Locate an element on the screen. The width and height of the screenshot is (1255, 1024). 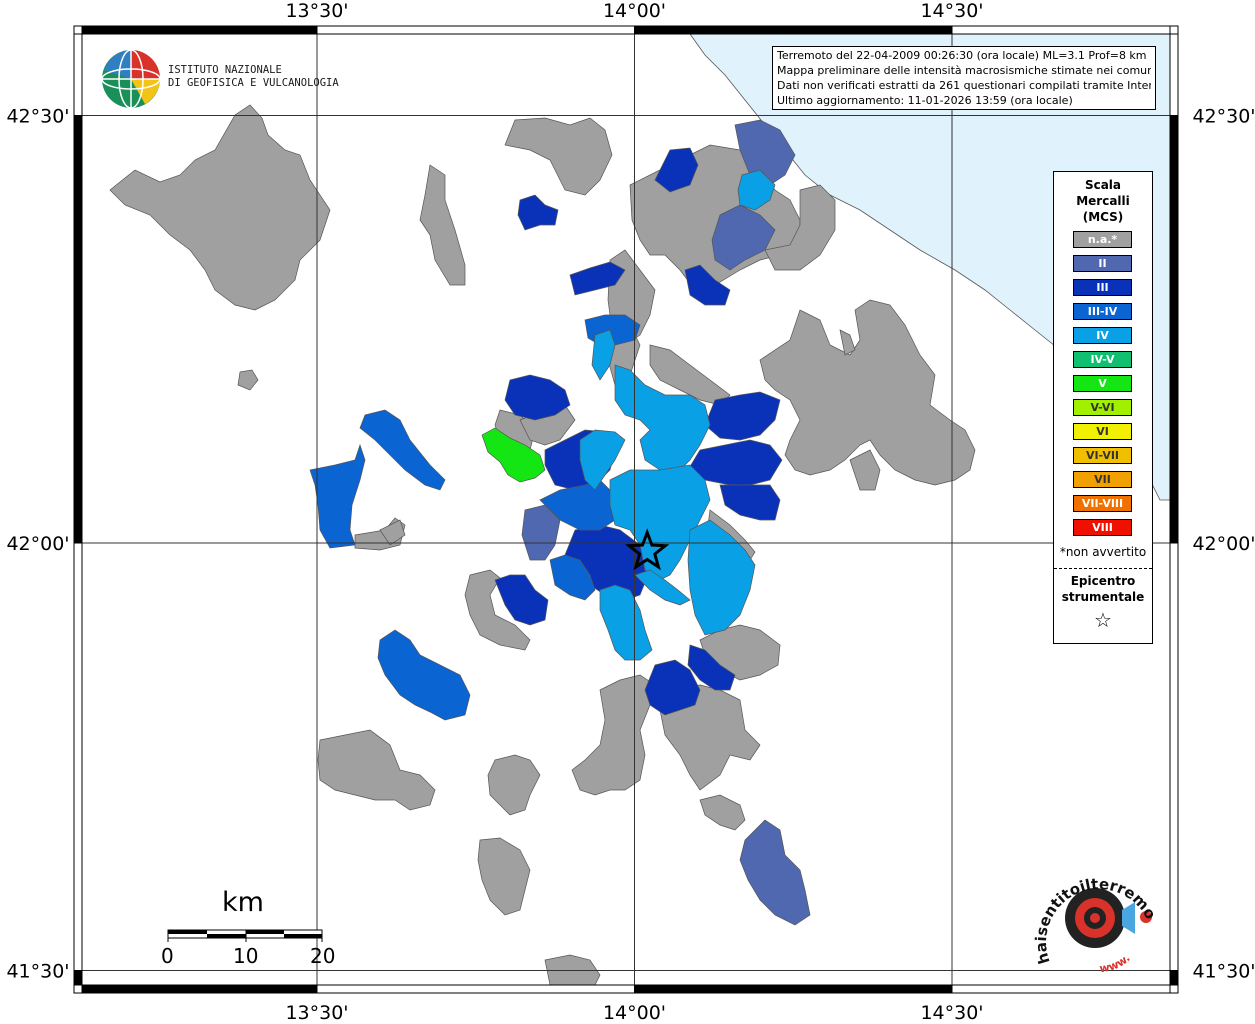
epicenter-star-icon is located at coordinates (647, 549).